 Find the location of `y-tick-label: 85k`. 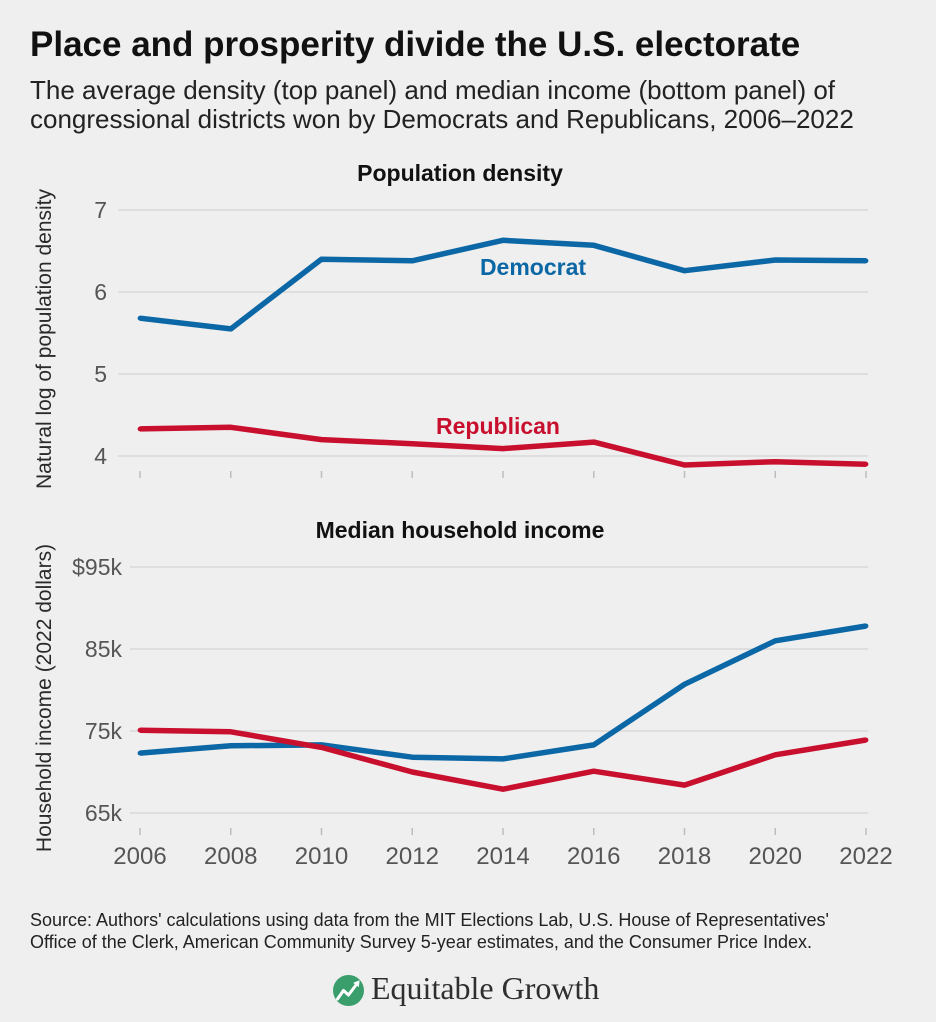

y-tick-label: 85k is located at coordinates (104, 649).